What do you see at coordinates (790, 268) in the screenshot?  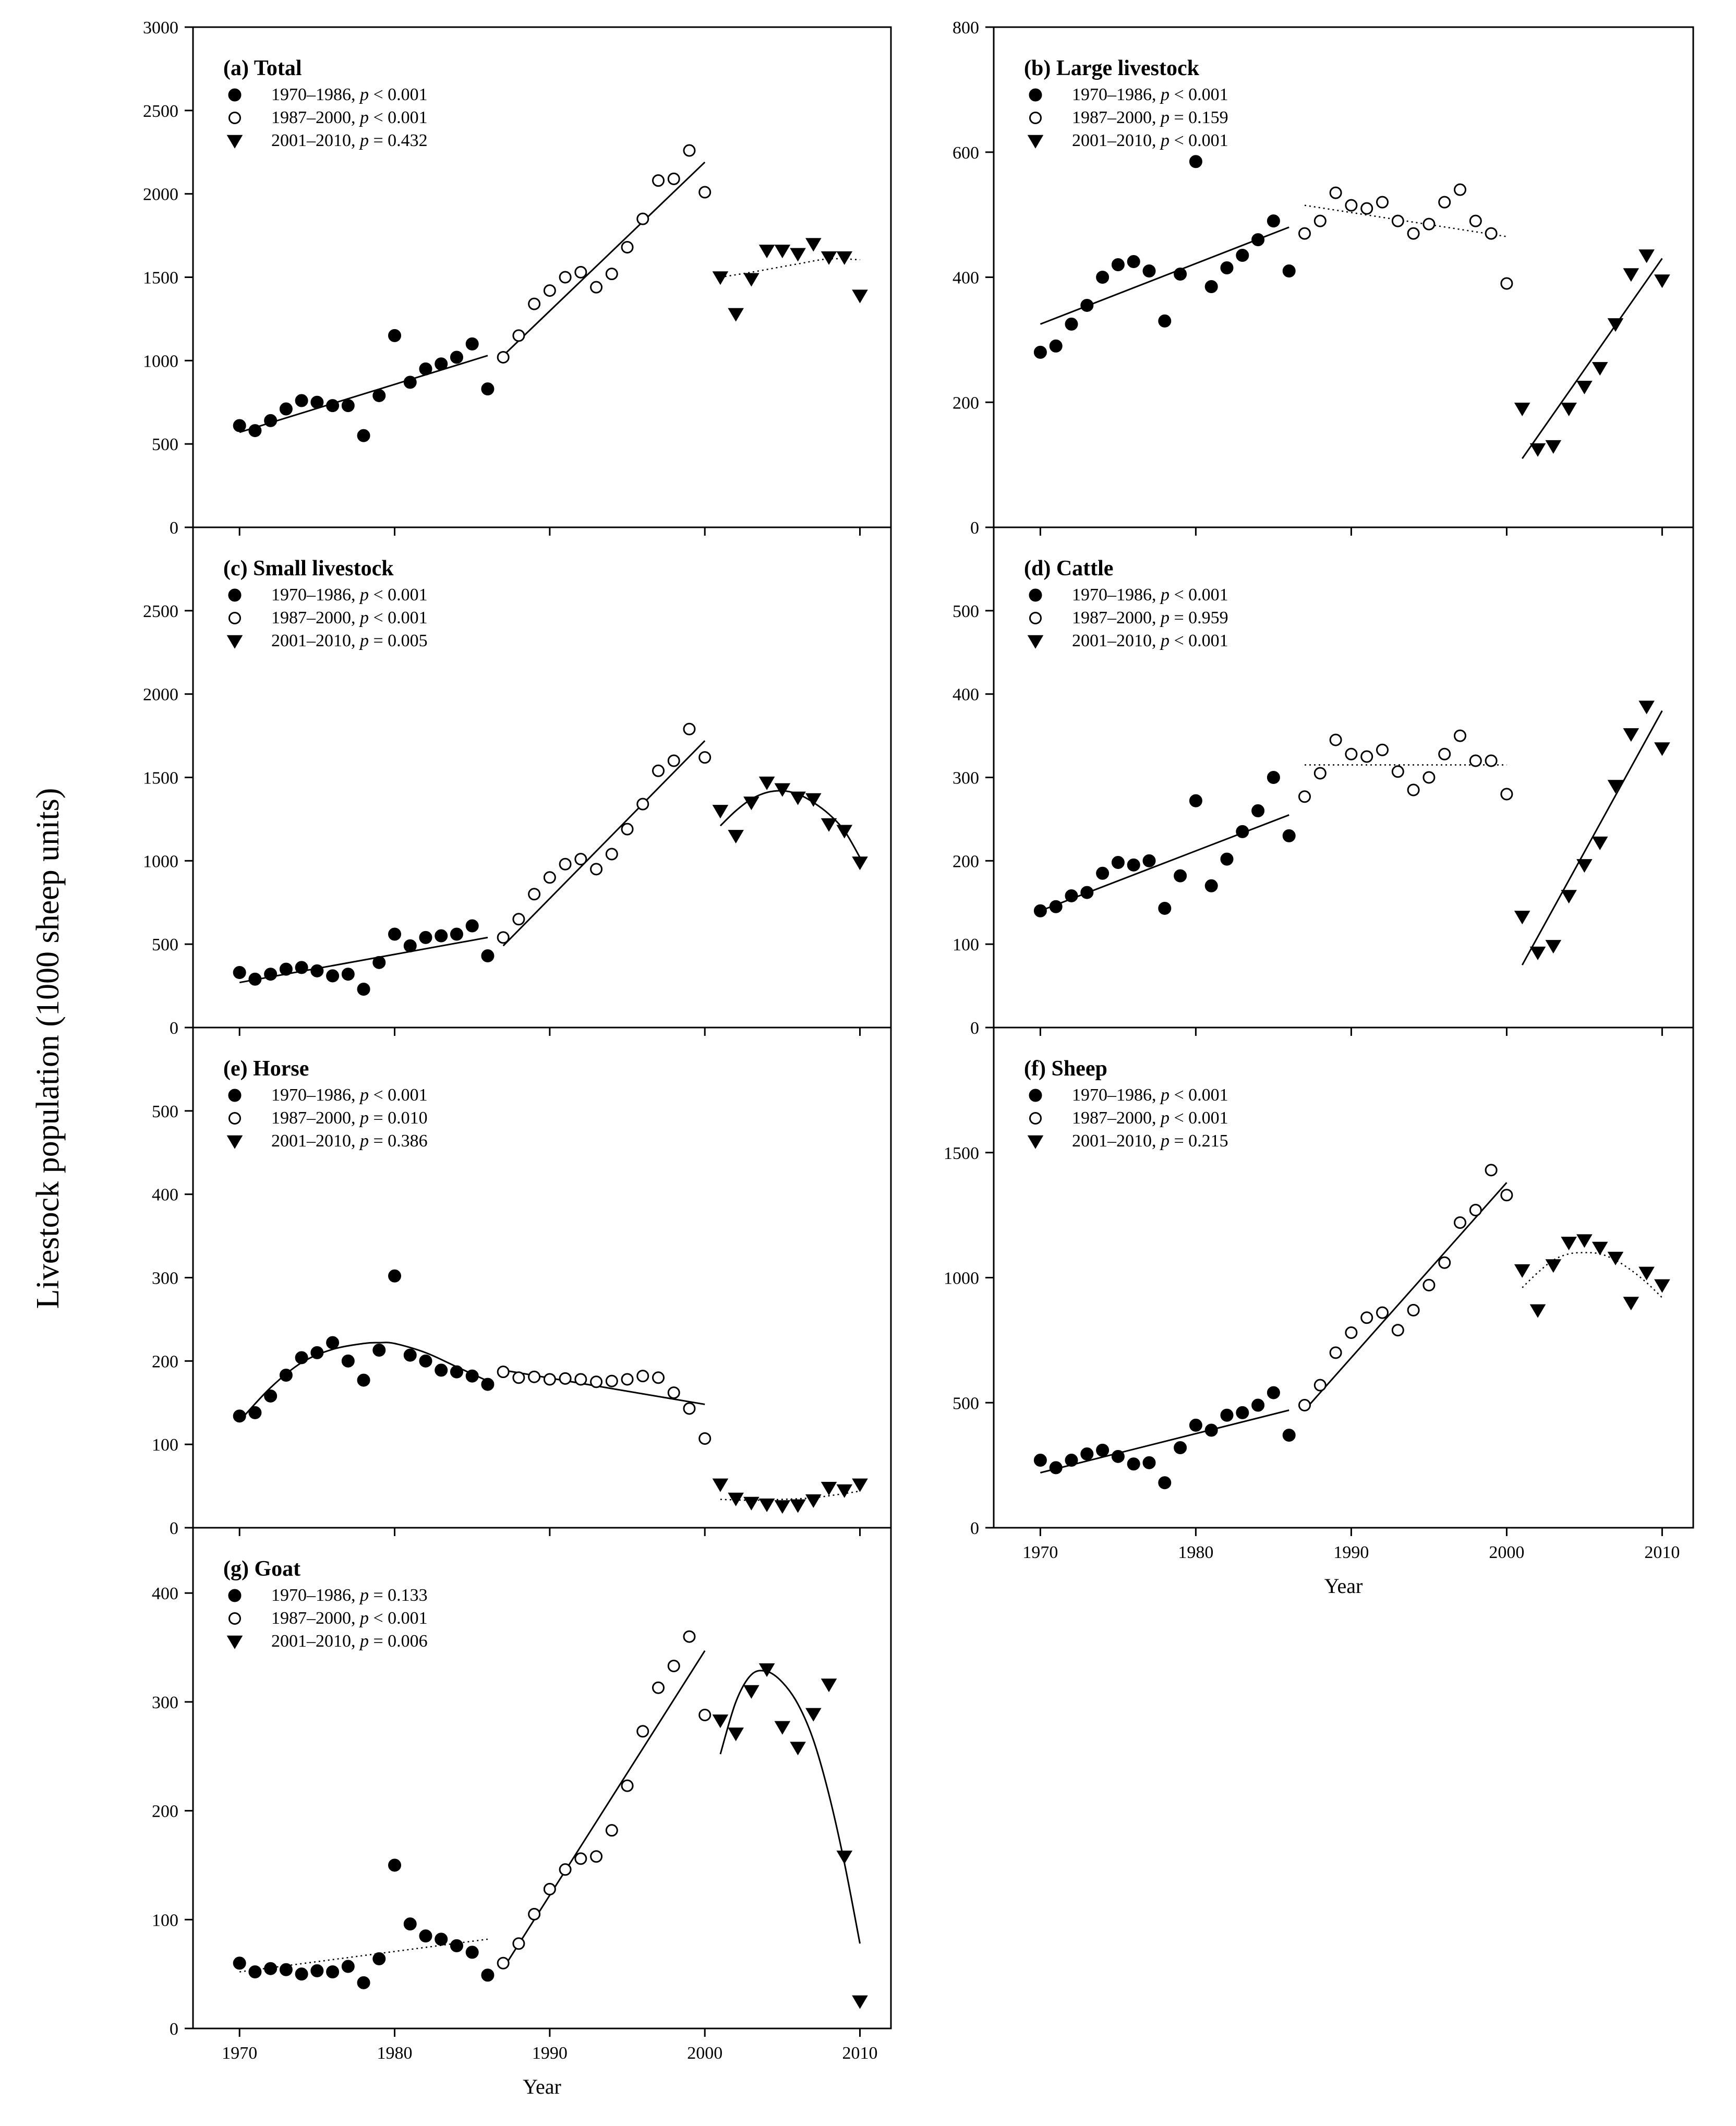 I see `fit-line-a` at bounding box center [790, 268].